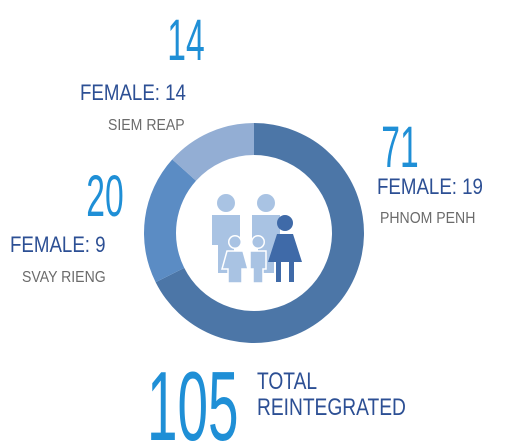 The width and height of the screenshot is (510, 446). Describe the element at coordinates (430, 188) in the screenshot. I see `female-label: FEMALE: 19` at that location.